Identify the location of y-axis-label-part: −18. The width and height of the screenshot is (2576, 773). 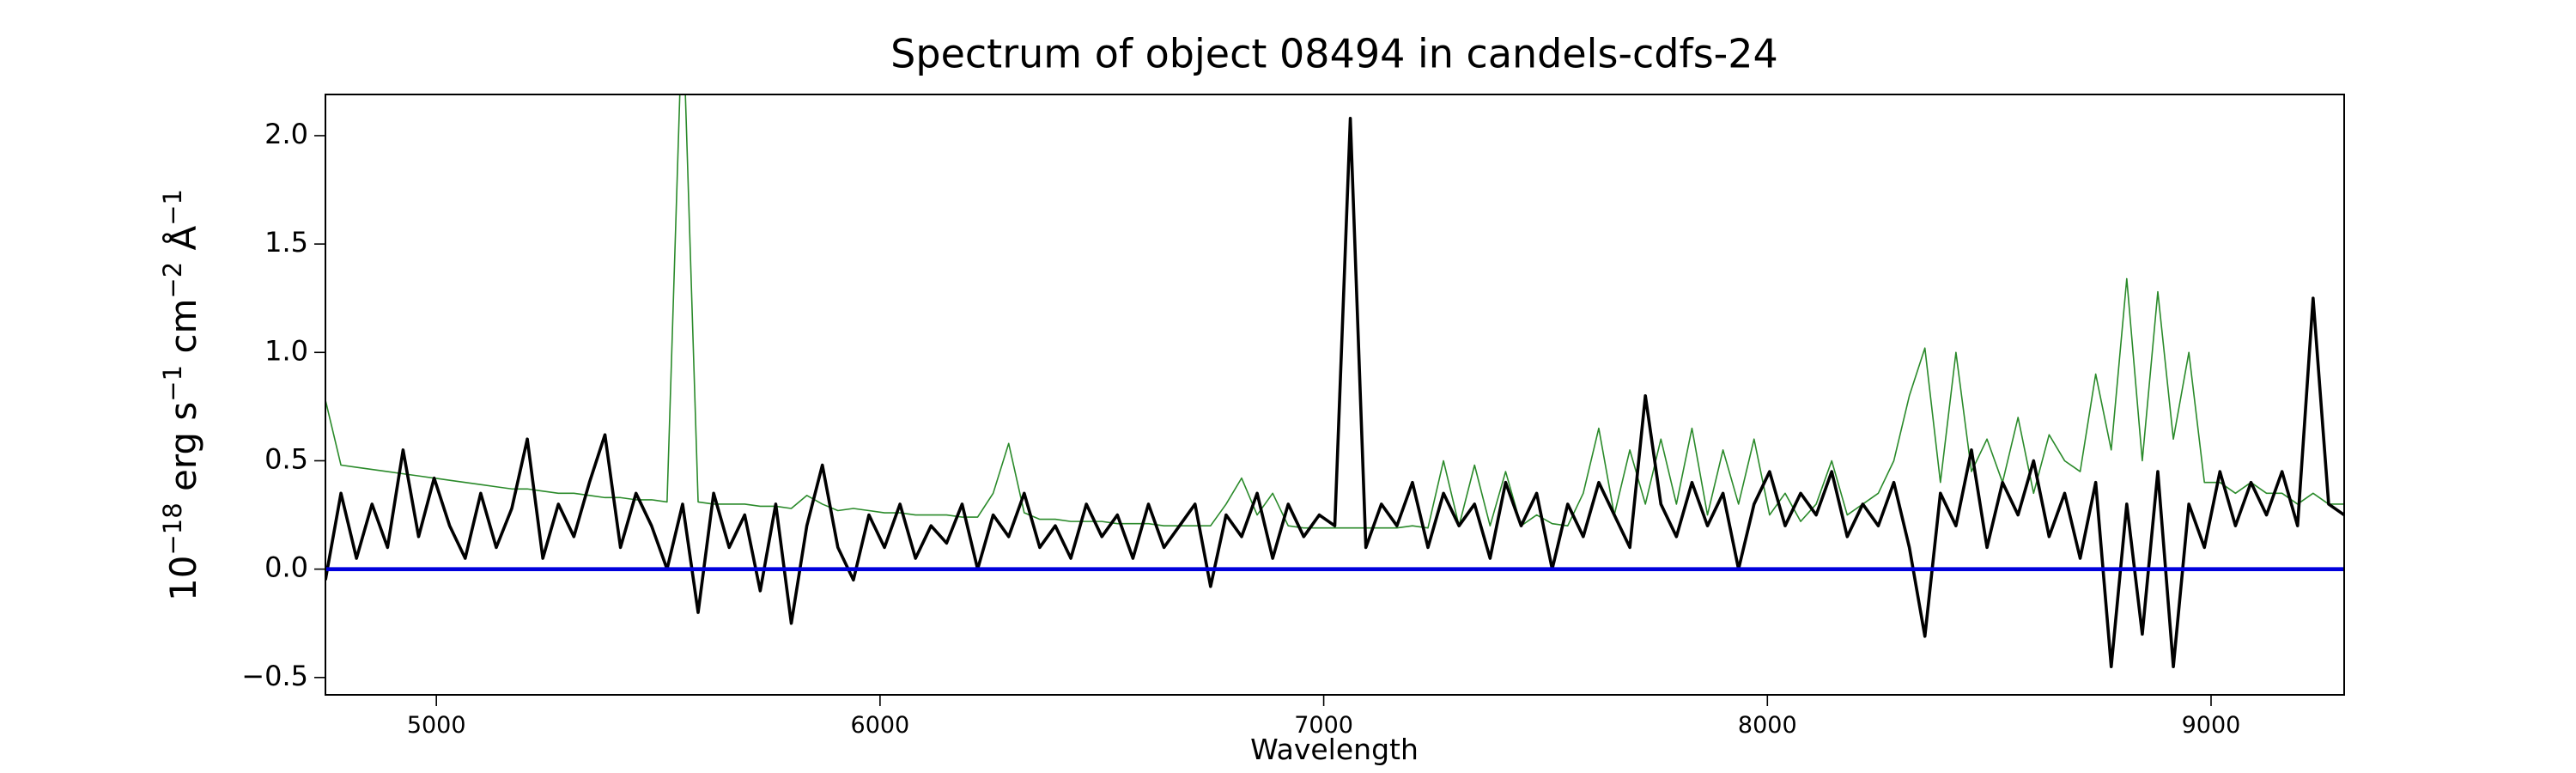
(172, 528).